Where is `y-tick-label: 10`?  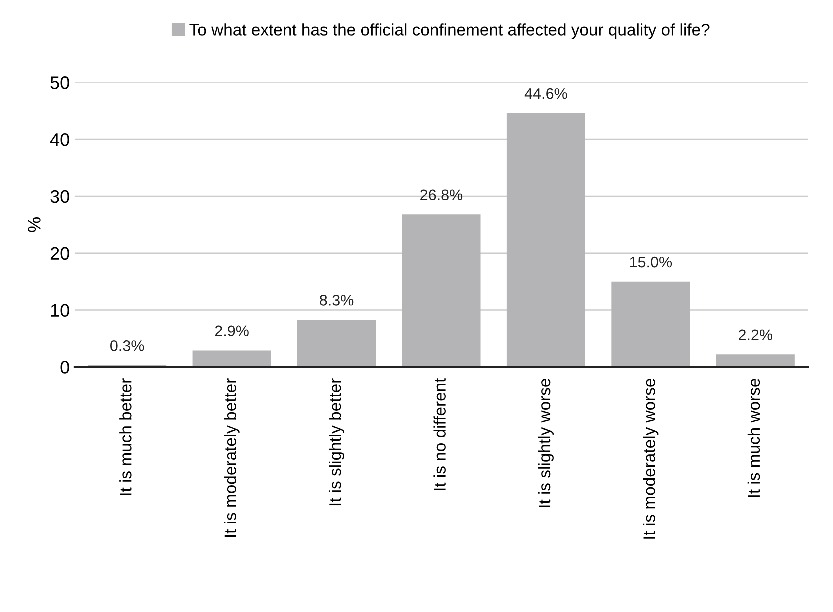
y-tick-label: 10 is located at coordinates (60, 311).